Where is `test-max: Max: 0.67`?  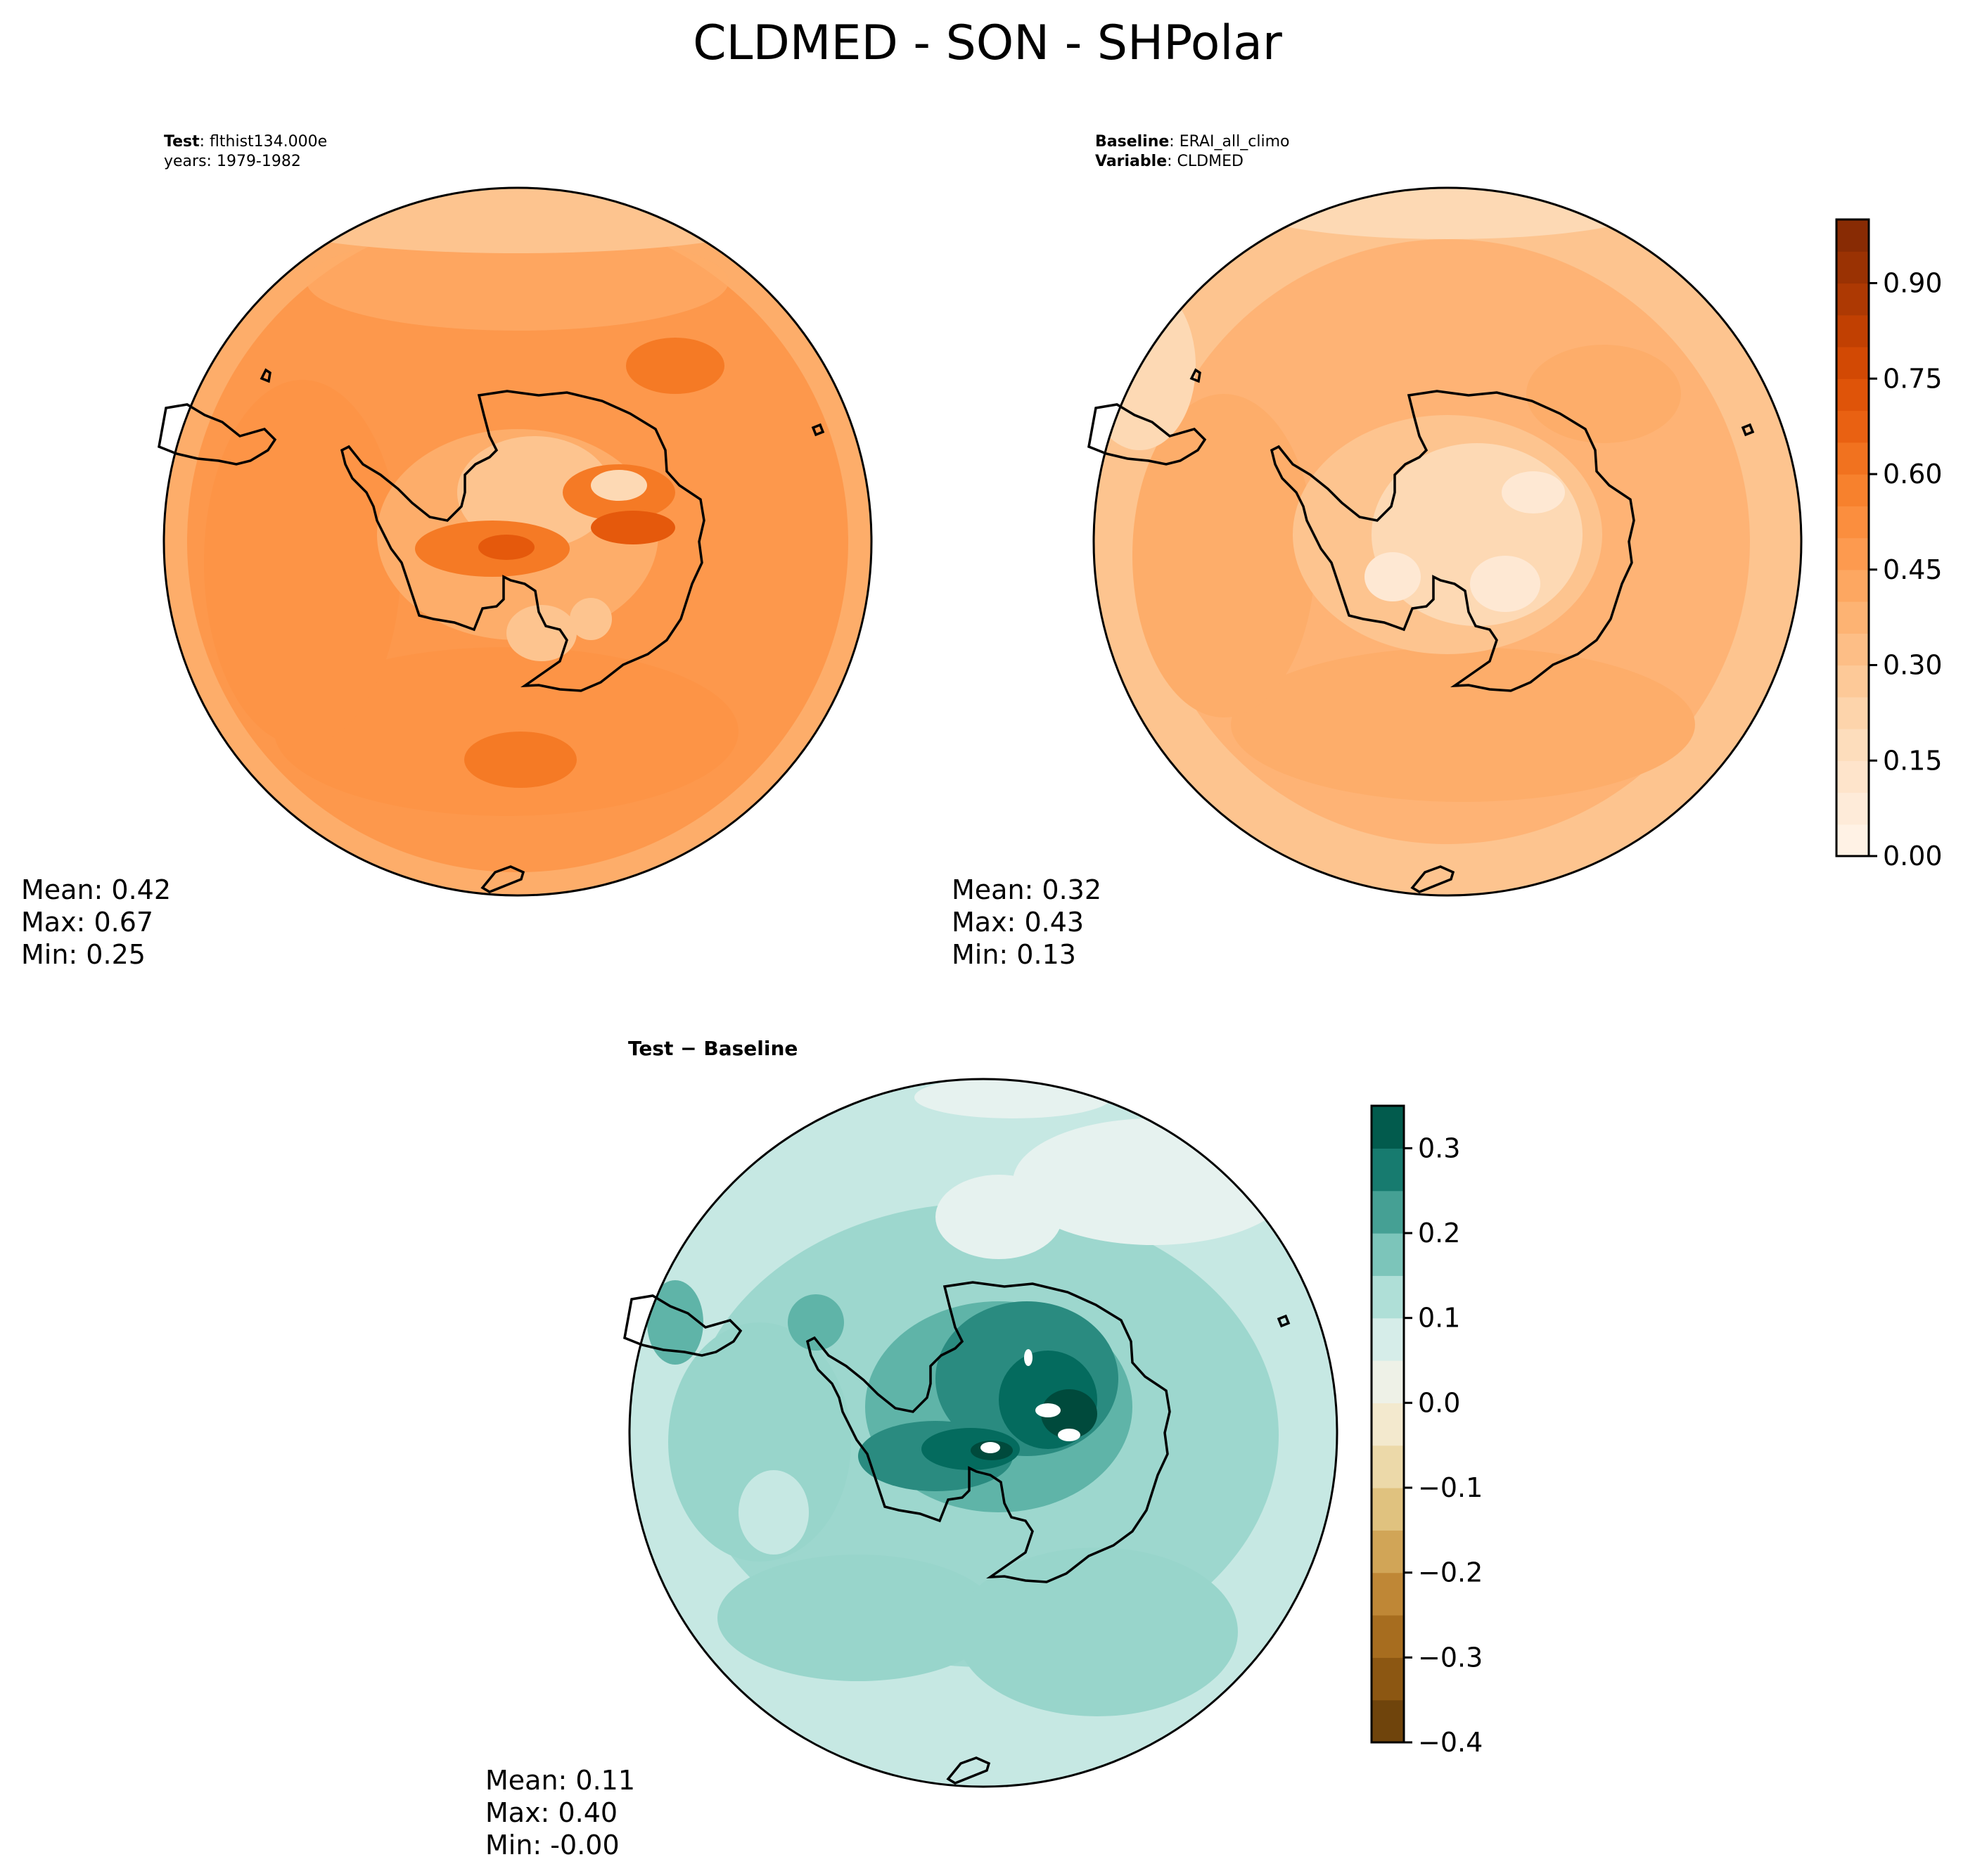 test-max: Max: 0.67 is located at coordinates (87, 922).